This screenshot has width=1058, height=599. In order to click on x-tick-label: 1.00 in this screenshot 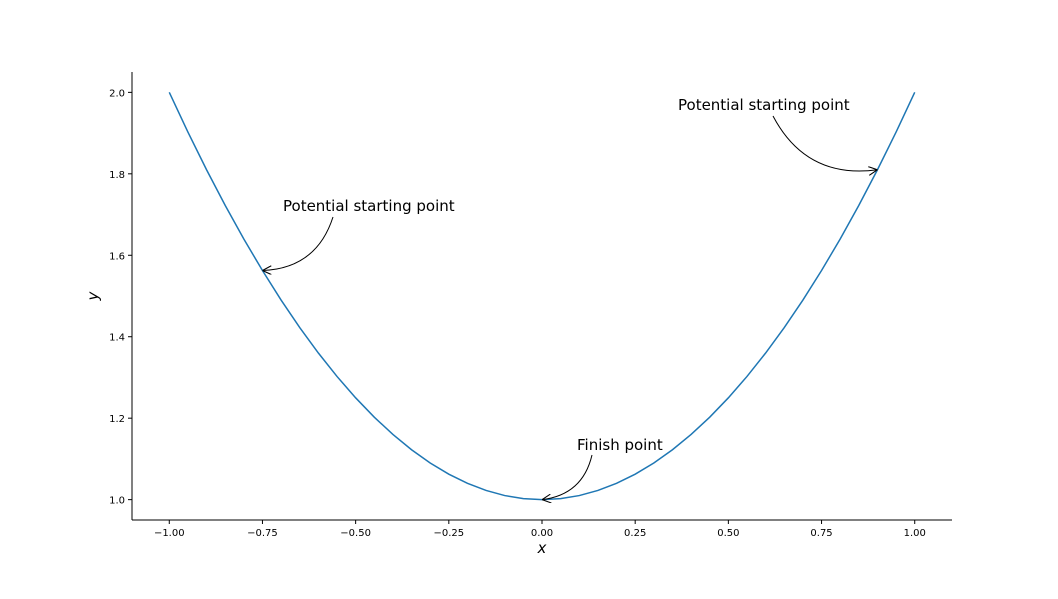, I will do `click(915, 533)`.